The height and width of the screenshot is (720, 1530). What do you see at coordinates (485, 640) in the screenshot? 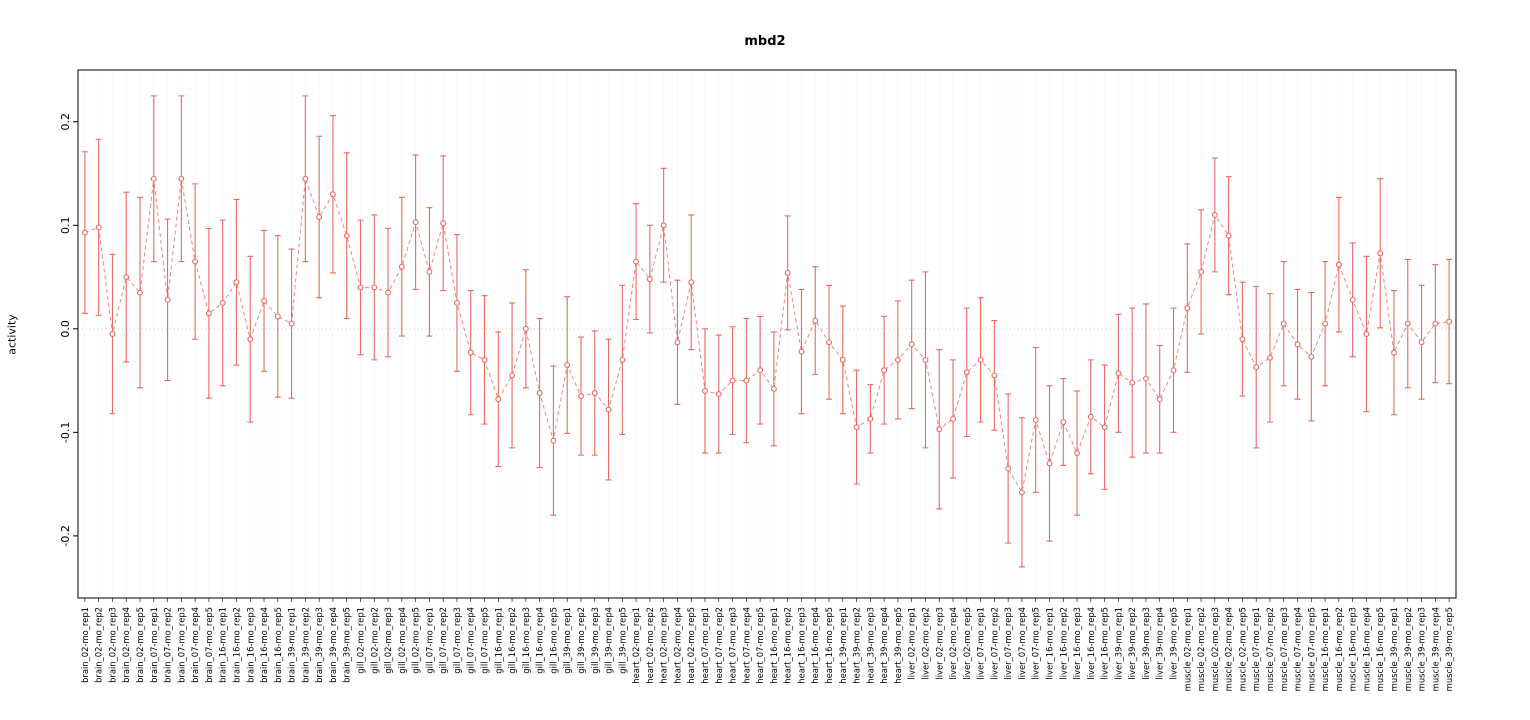
I see `x-tick-label: gill_07-mo_rep5` at bounding box center [485, 640].